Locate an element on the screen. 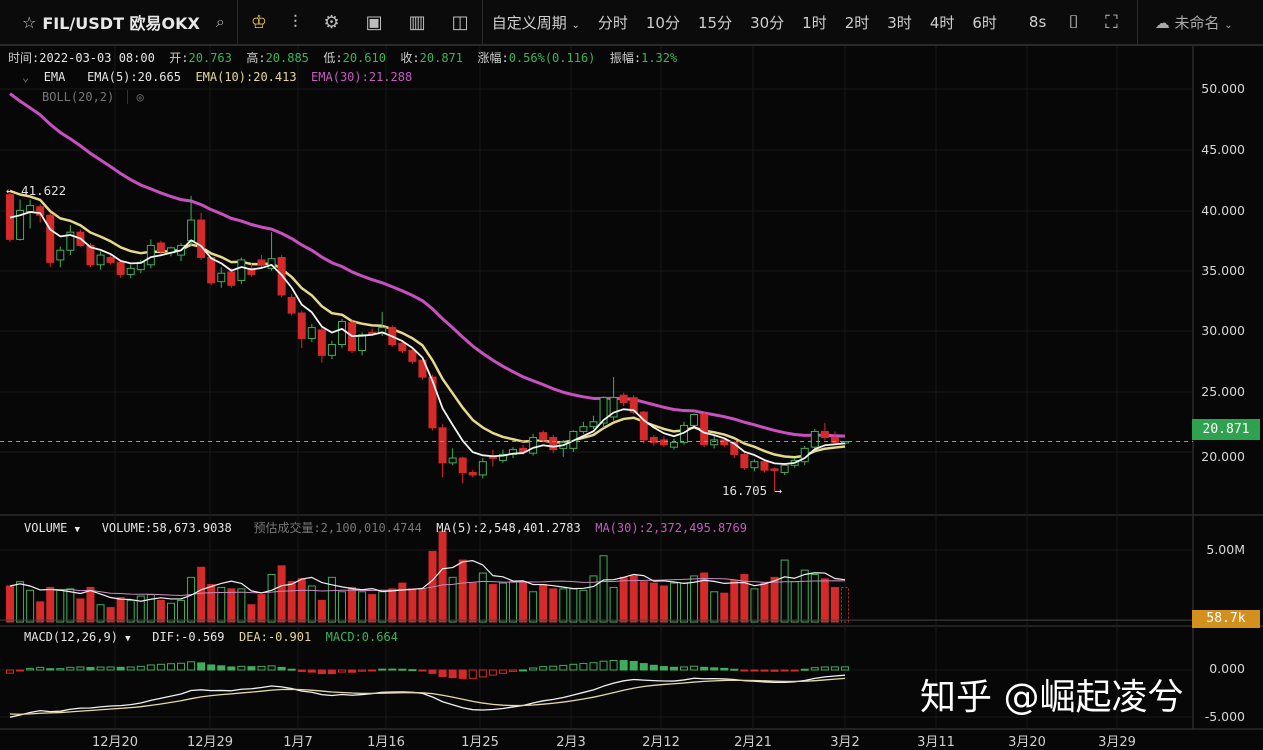  ema10-value: EMA(10):20.413 is located at coordinates (246, 77).